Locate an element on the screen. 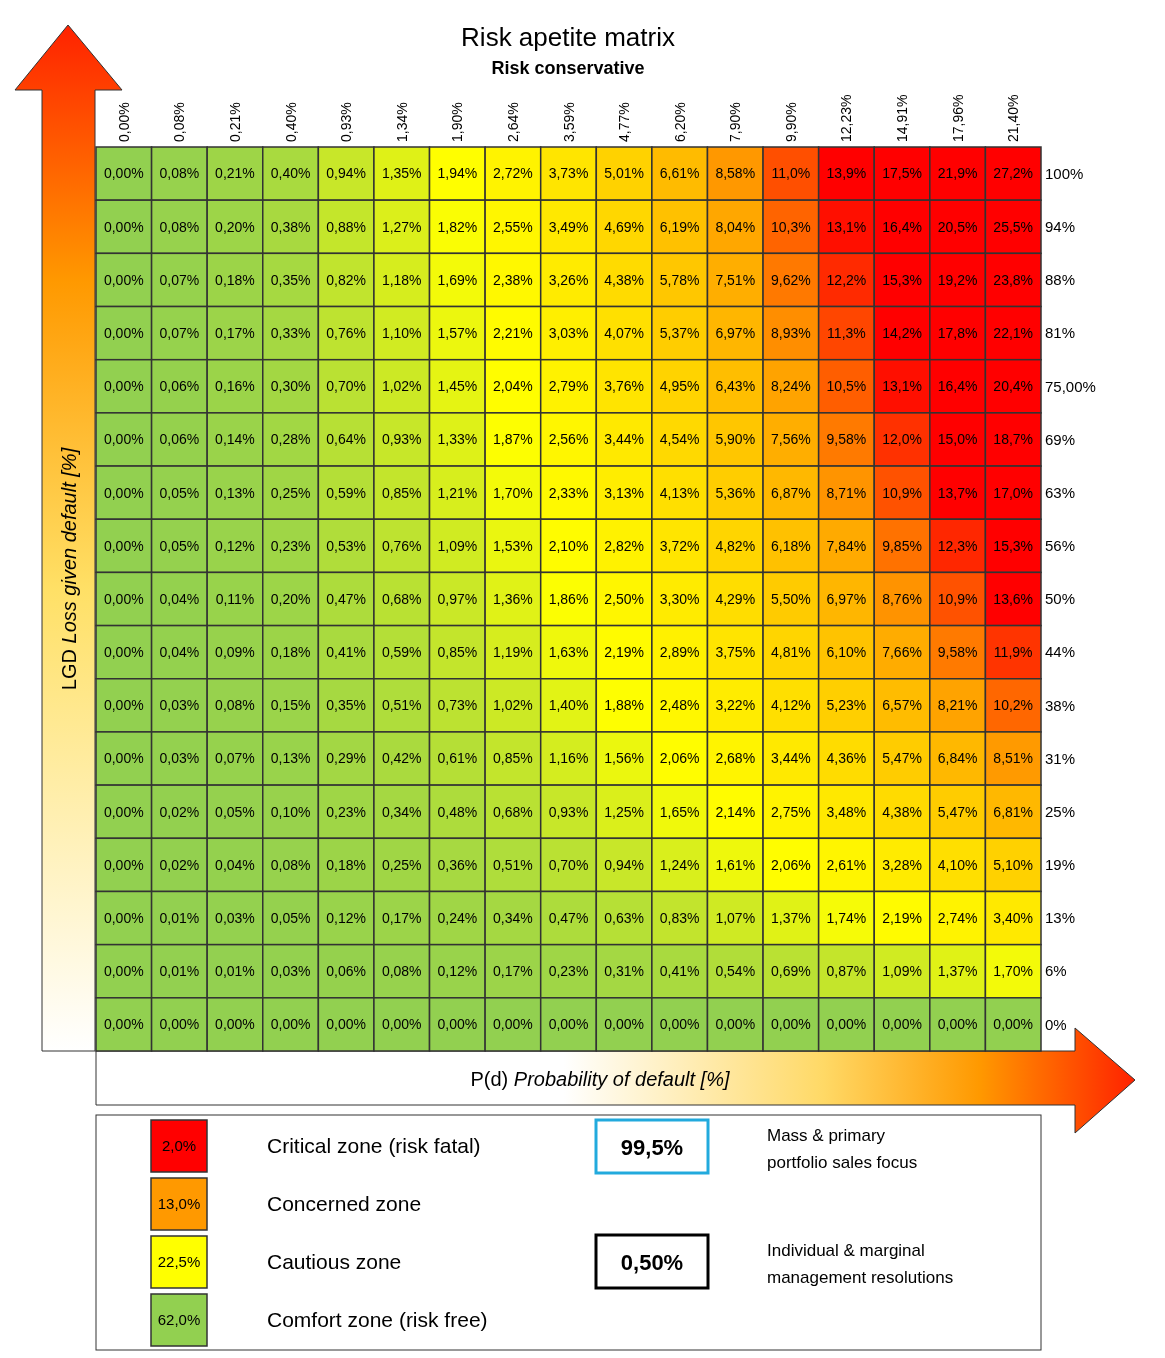 Image resolution: width=1165 pixels, height=1358 pixels. data-label: 0,85% is located at coordinates (457, 652).